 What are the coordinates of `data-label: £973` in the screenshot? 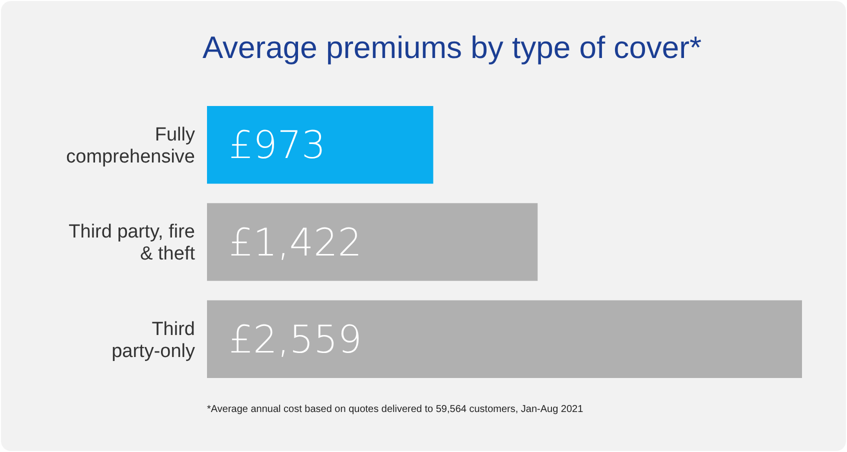 It's located at (277, 145).